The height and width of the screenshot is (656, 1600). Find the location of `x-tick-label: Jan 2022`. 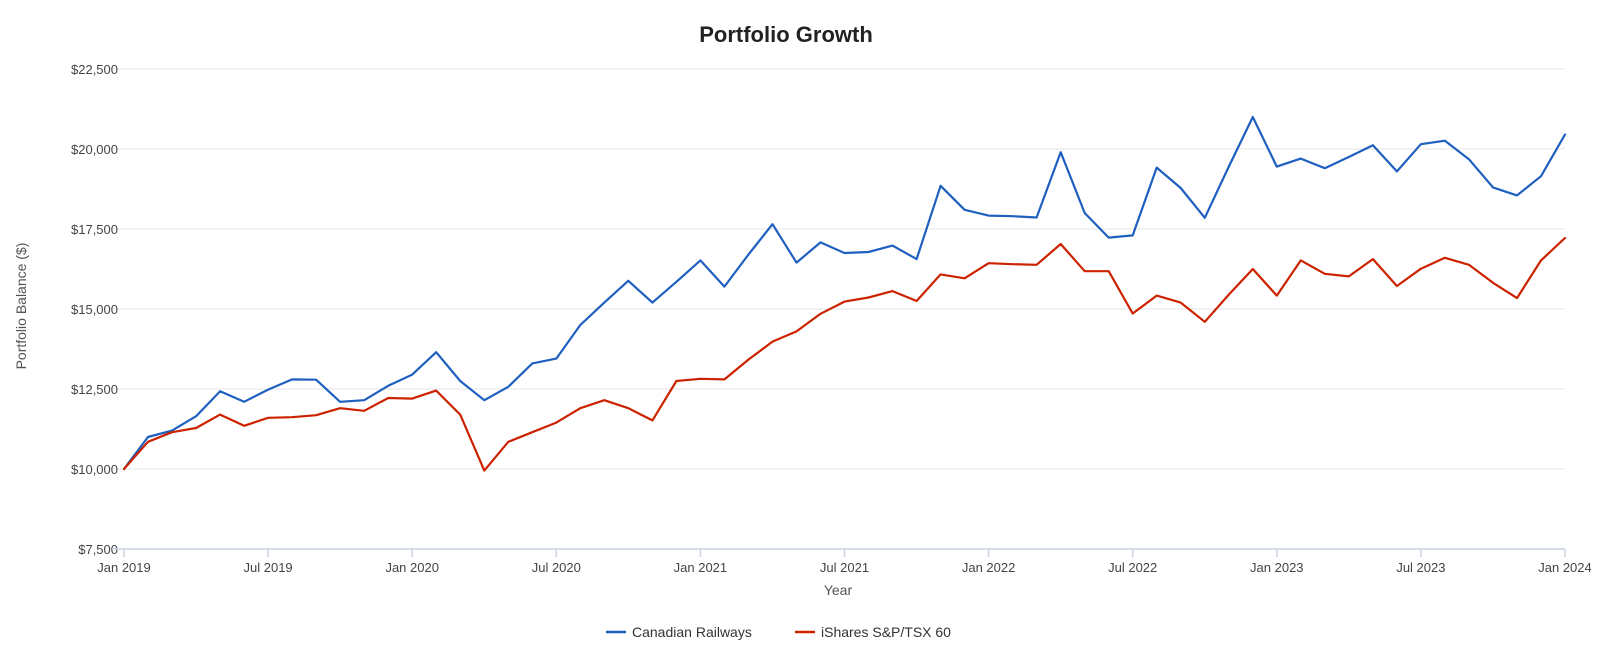

x-tick-label: Jan 2022 is located at coordinates (989, 567).